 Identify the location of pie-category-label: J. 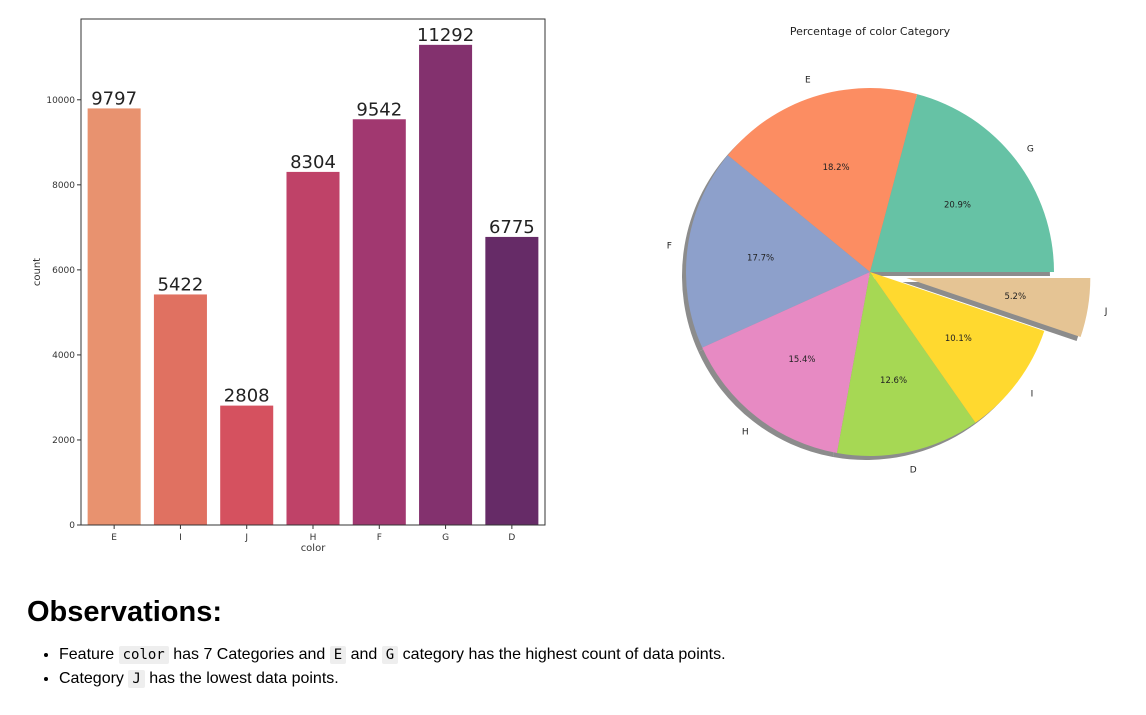
(1106, 312).